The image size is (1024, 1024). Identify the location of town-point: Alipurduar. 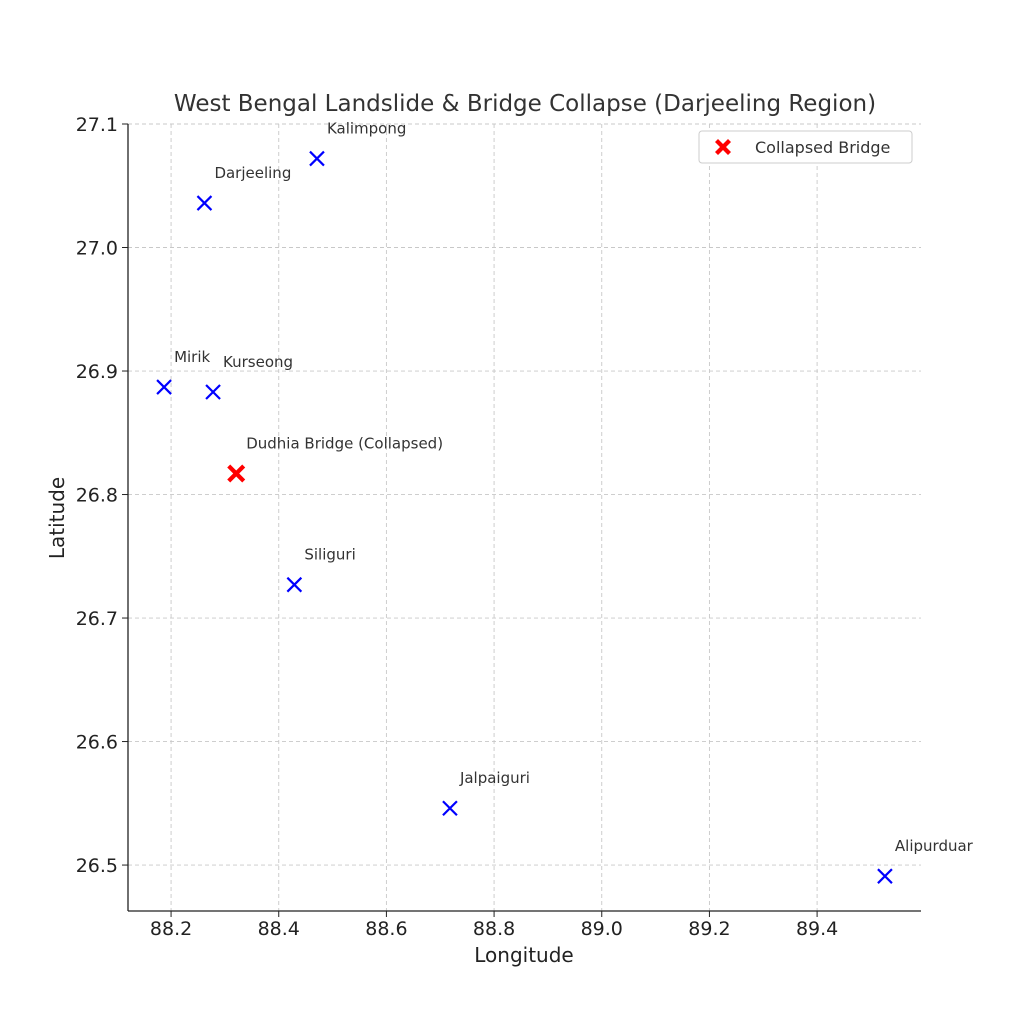
(925, 860).